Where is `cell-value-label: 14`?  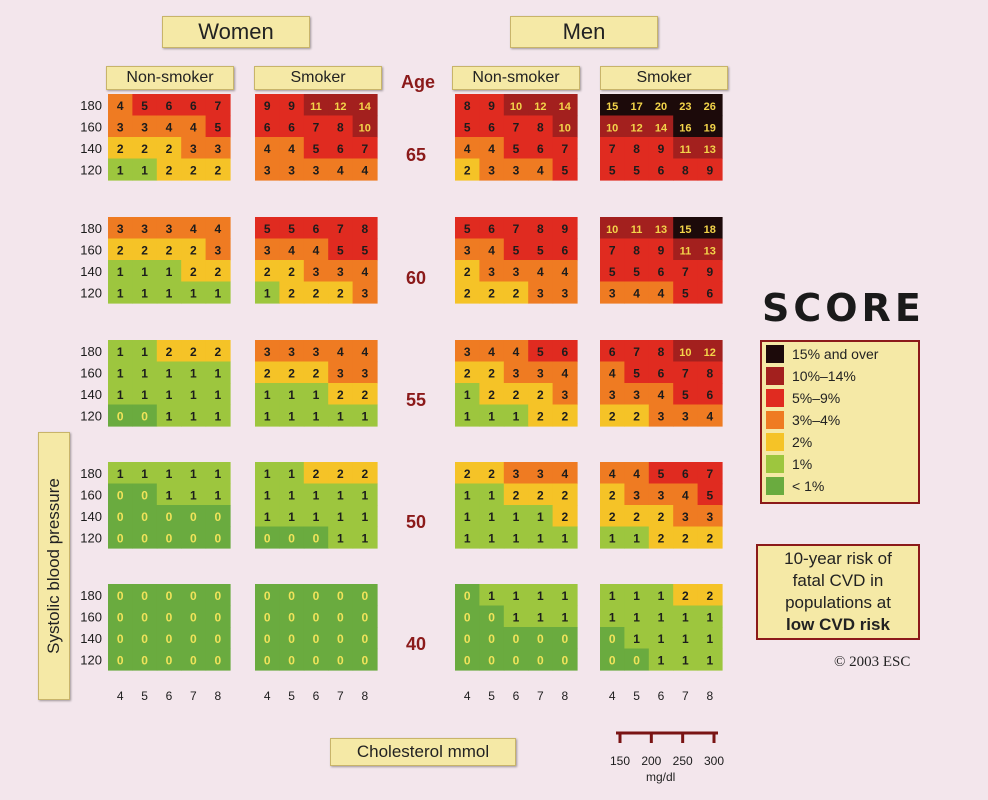 cell-value-label: 14 is located at coordinates (661, 128).